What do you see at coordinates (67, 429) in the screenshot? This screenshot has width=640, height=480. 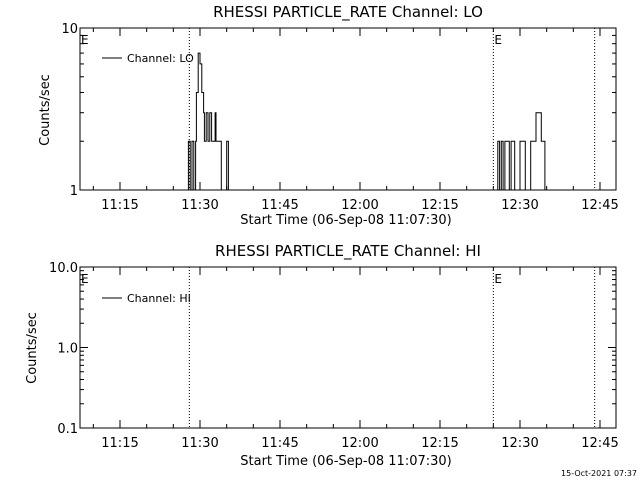 I see `hi-y-tick-label: 0.1` at bounding box center [67, 429].